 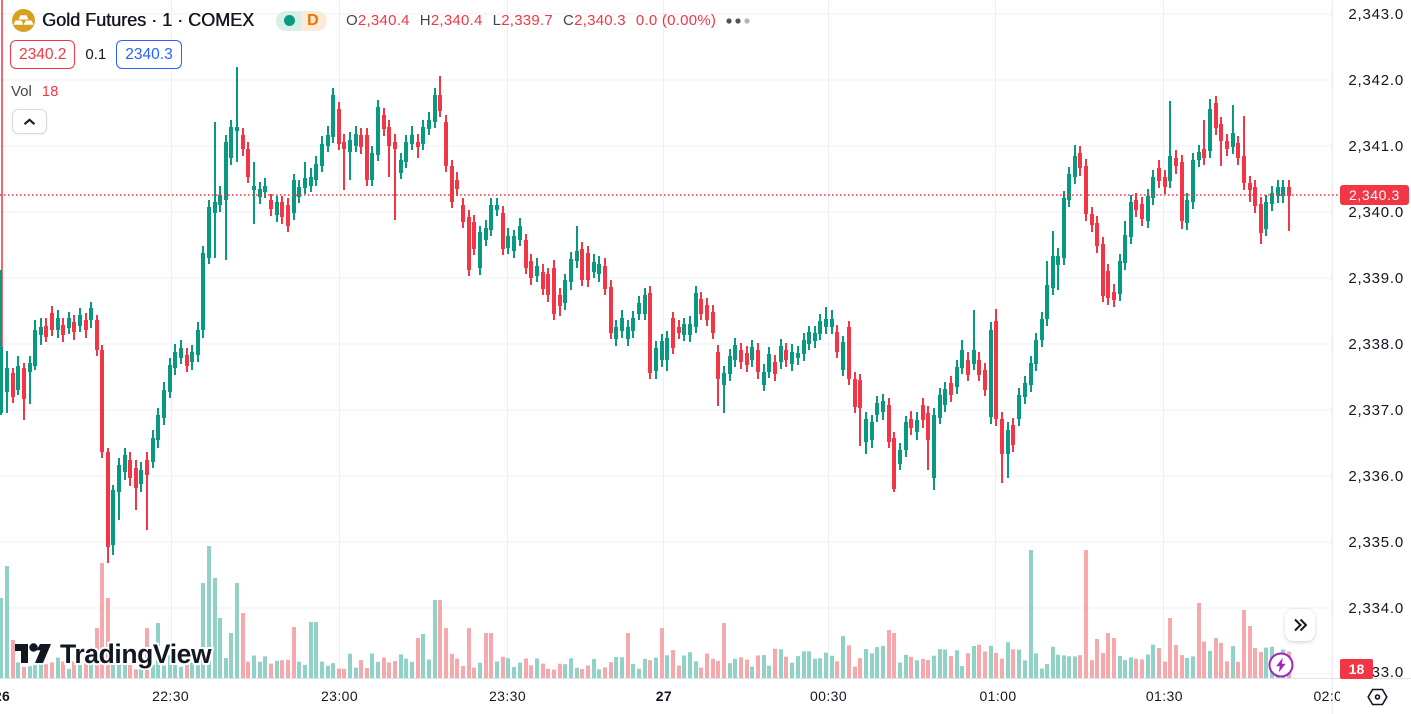 What do you see at coordinates (136, 654) in the screenshot?
I see `svg-text: TradingView` at bounding box center [136, 654].